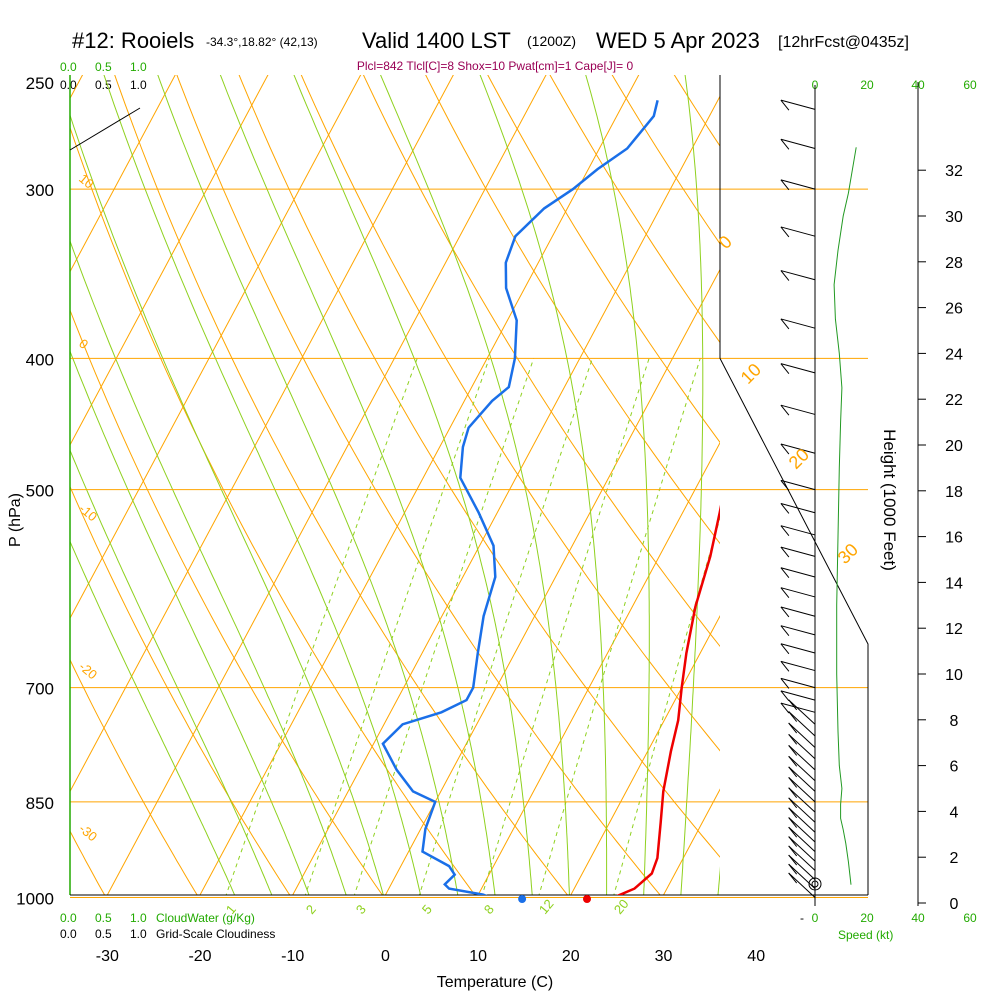 Image resolution: width=1000 pixels, height=1000 pixels. I want to click on mixing-ratio-label: 2, so click(311, 909).